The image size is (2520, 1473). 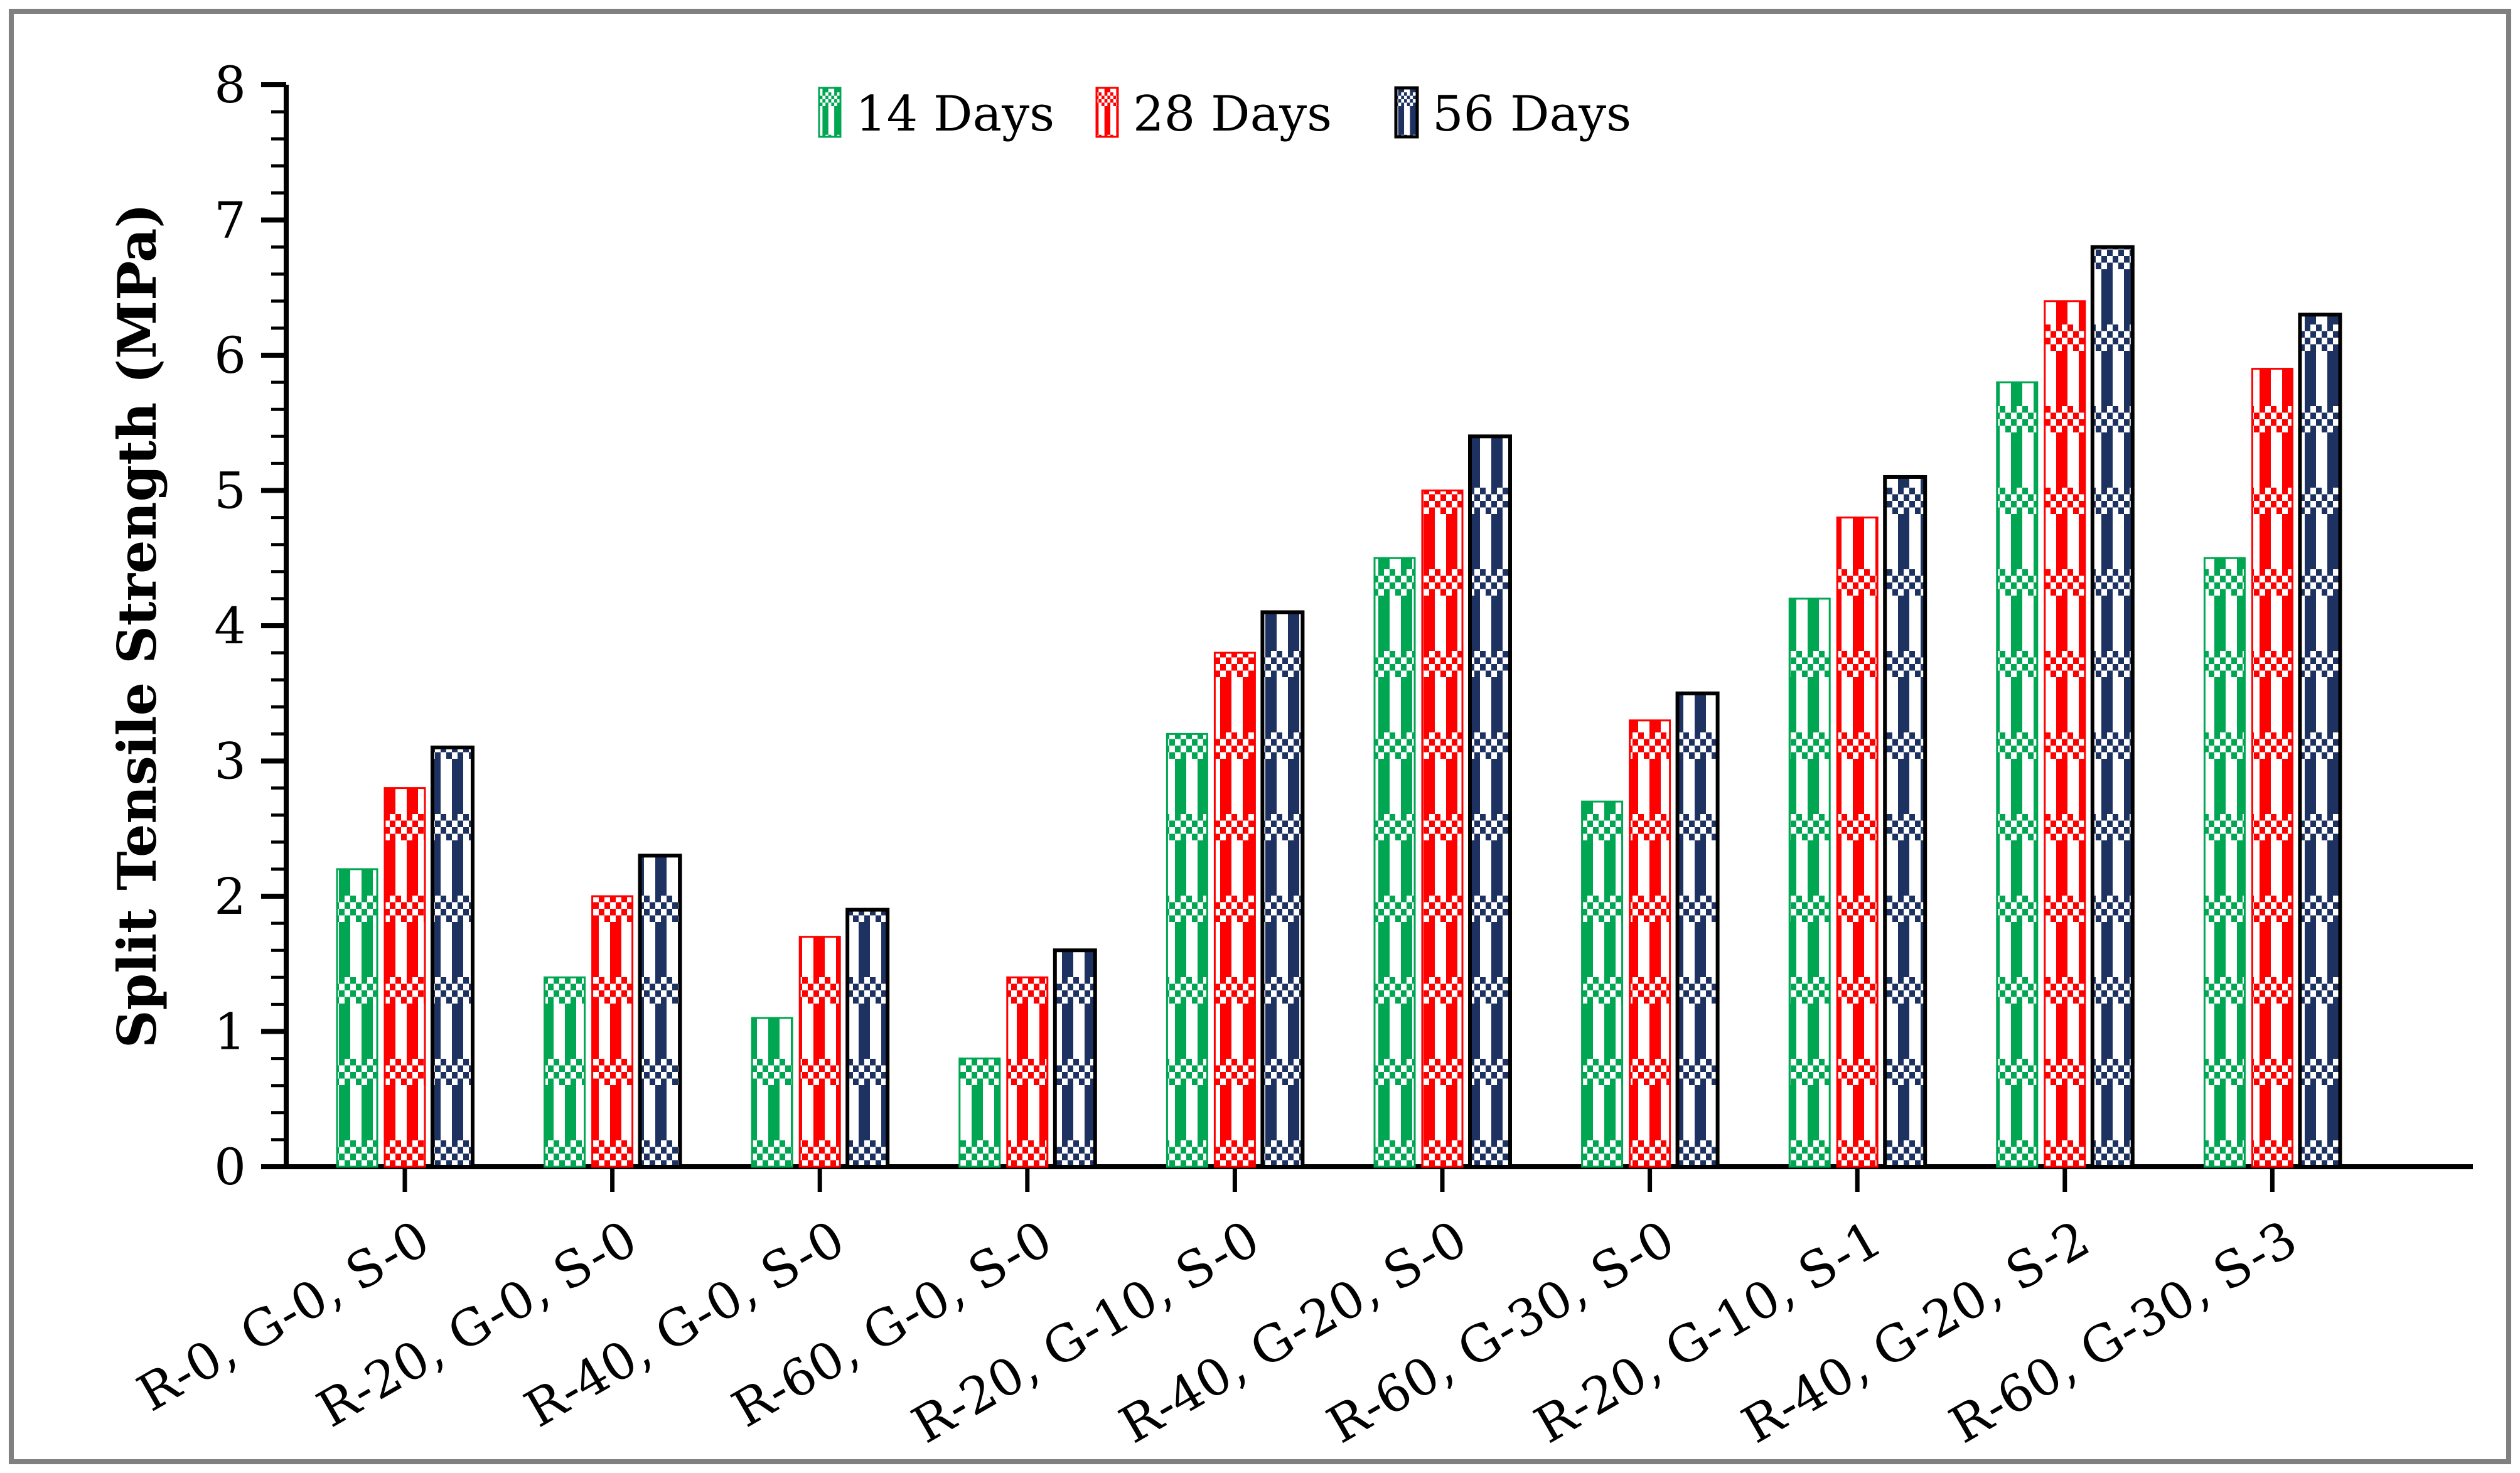 What do you see at coordinates (230, 491) in the screenshot?
I see `y-tick-label: 5` at bounding box center [230, 491].